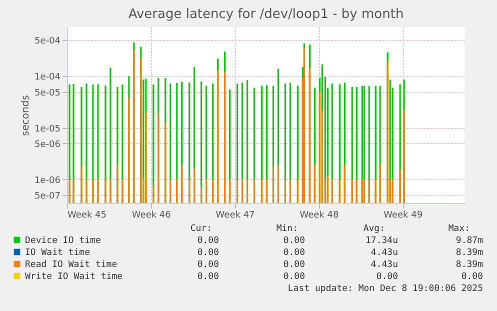 Image resolution: width=497 pixels, height=311 pixels. What do you see at coordinates (287, 229) in the screenshot?
I see `text: Min:` at bounding box center [287, 229].